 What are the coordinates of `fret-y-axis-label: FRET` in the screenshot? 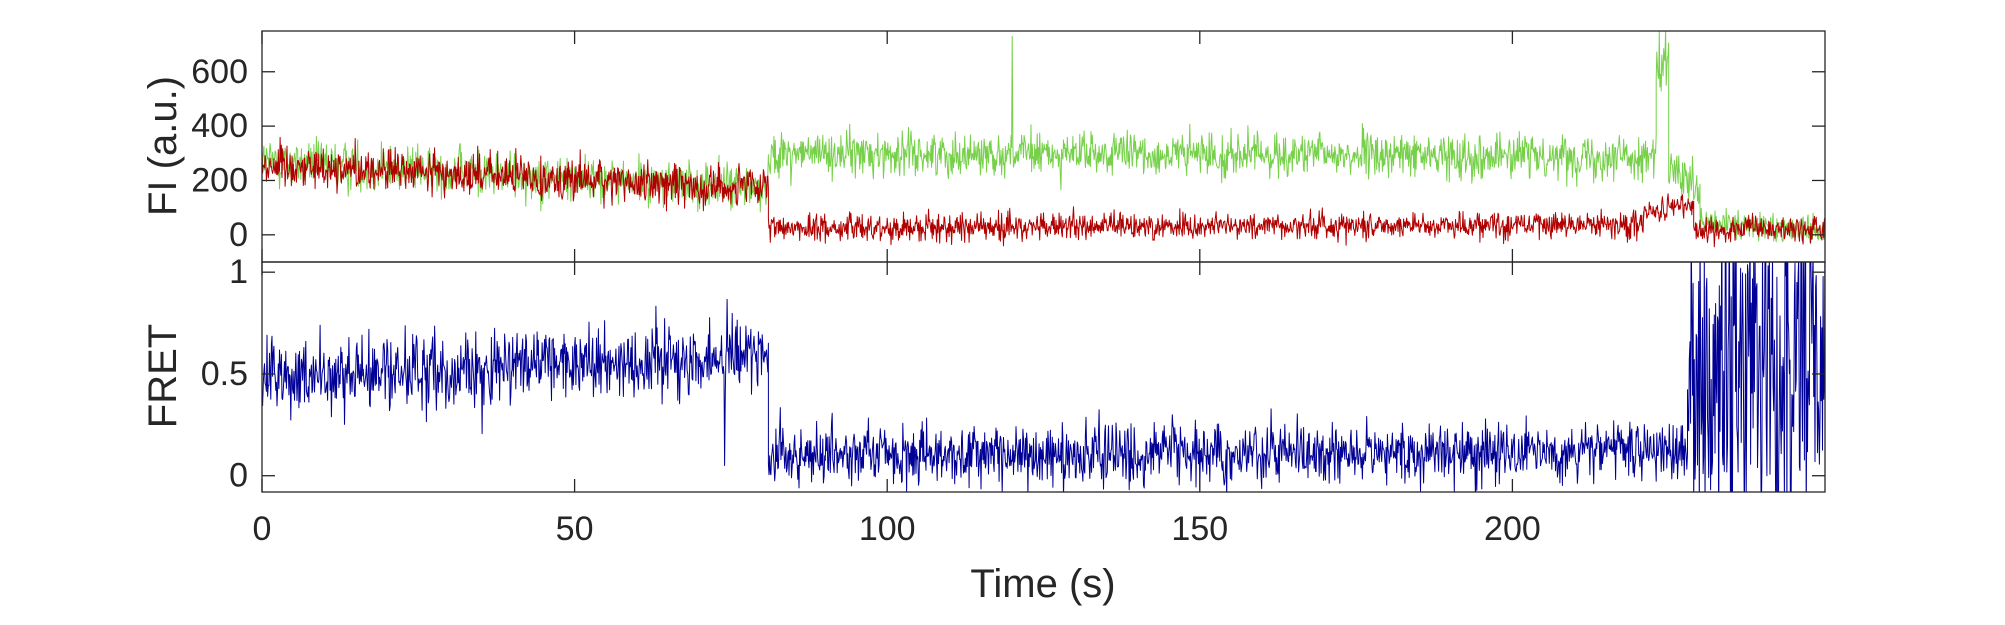 It's located at (163, 376).